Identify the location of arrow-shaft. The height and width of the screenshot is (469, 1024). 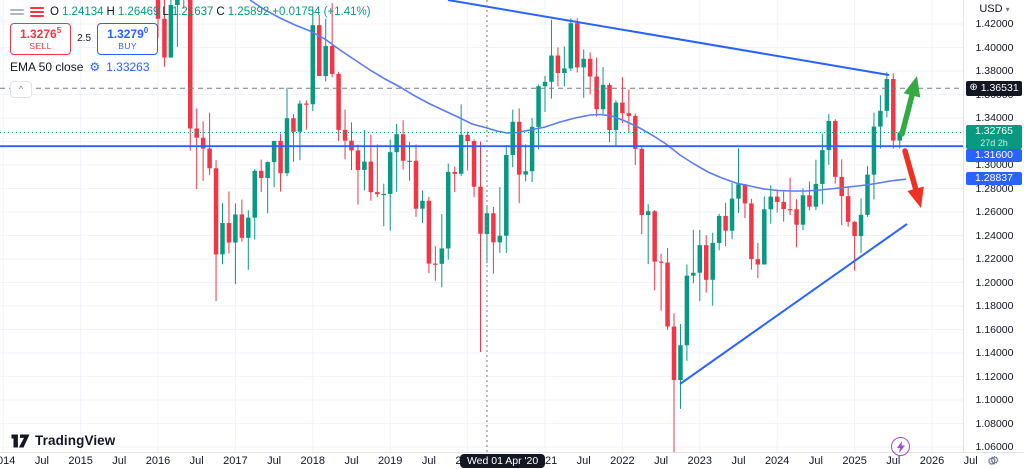
(911, 172).